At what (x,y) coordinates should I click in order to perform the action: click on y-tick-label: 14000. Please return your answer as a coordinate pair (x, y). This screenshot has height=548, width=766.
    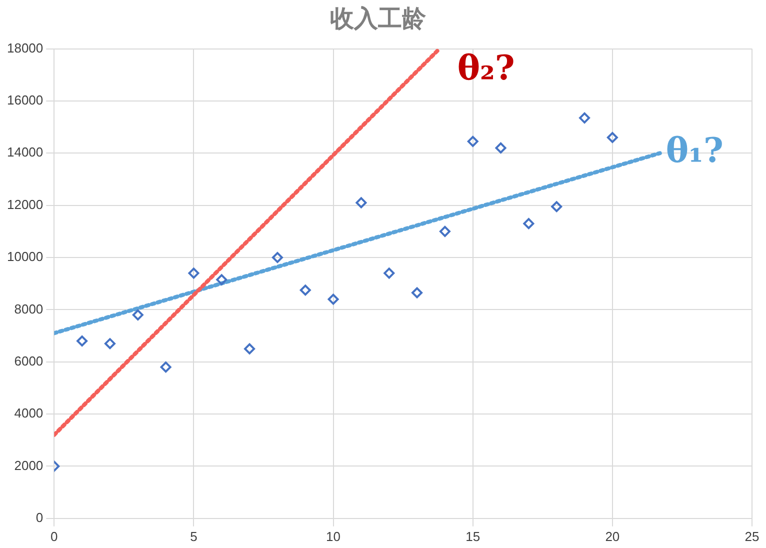
    Looking at the image, I should click on (25, 152).